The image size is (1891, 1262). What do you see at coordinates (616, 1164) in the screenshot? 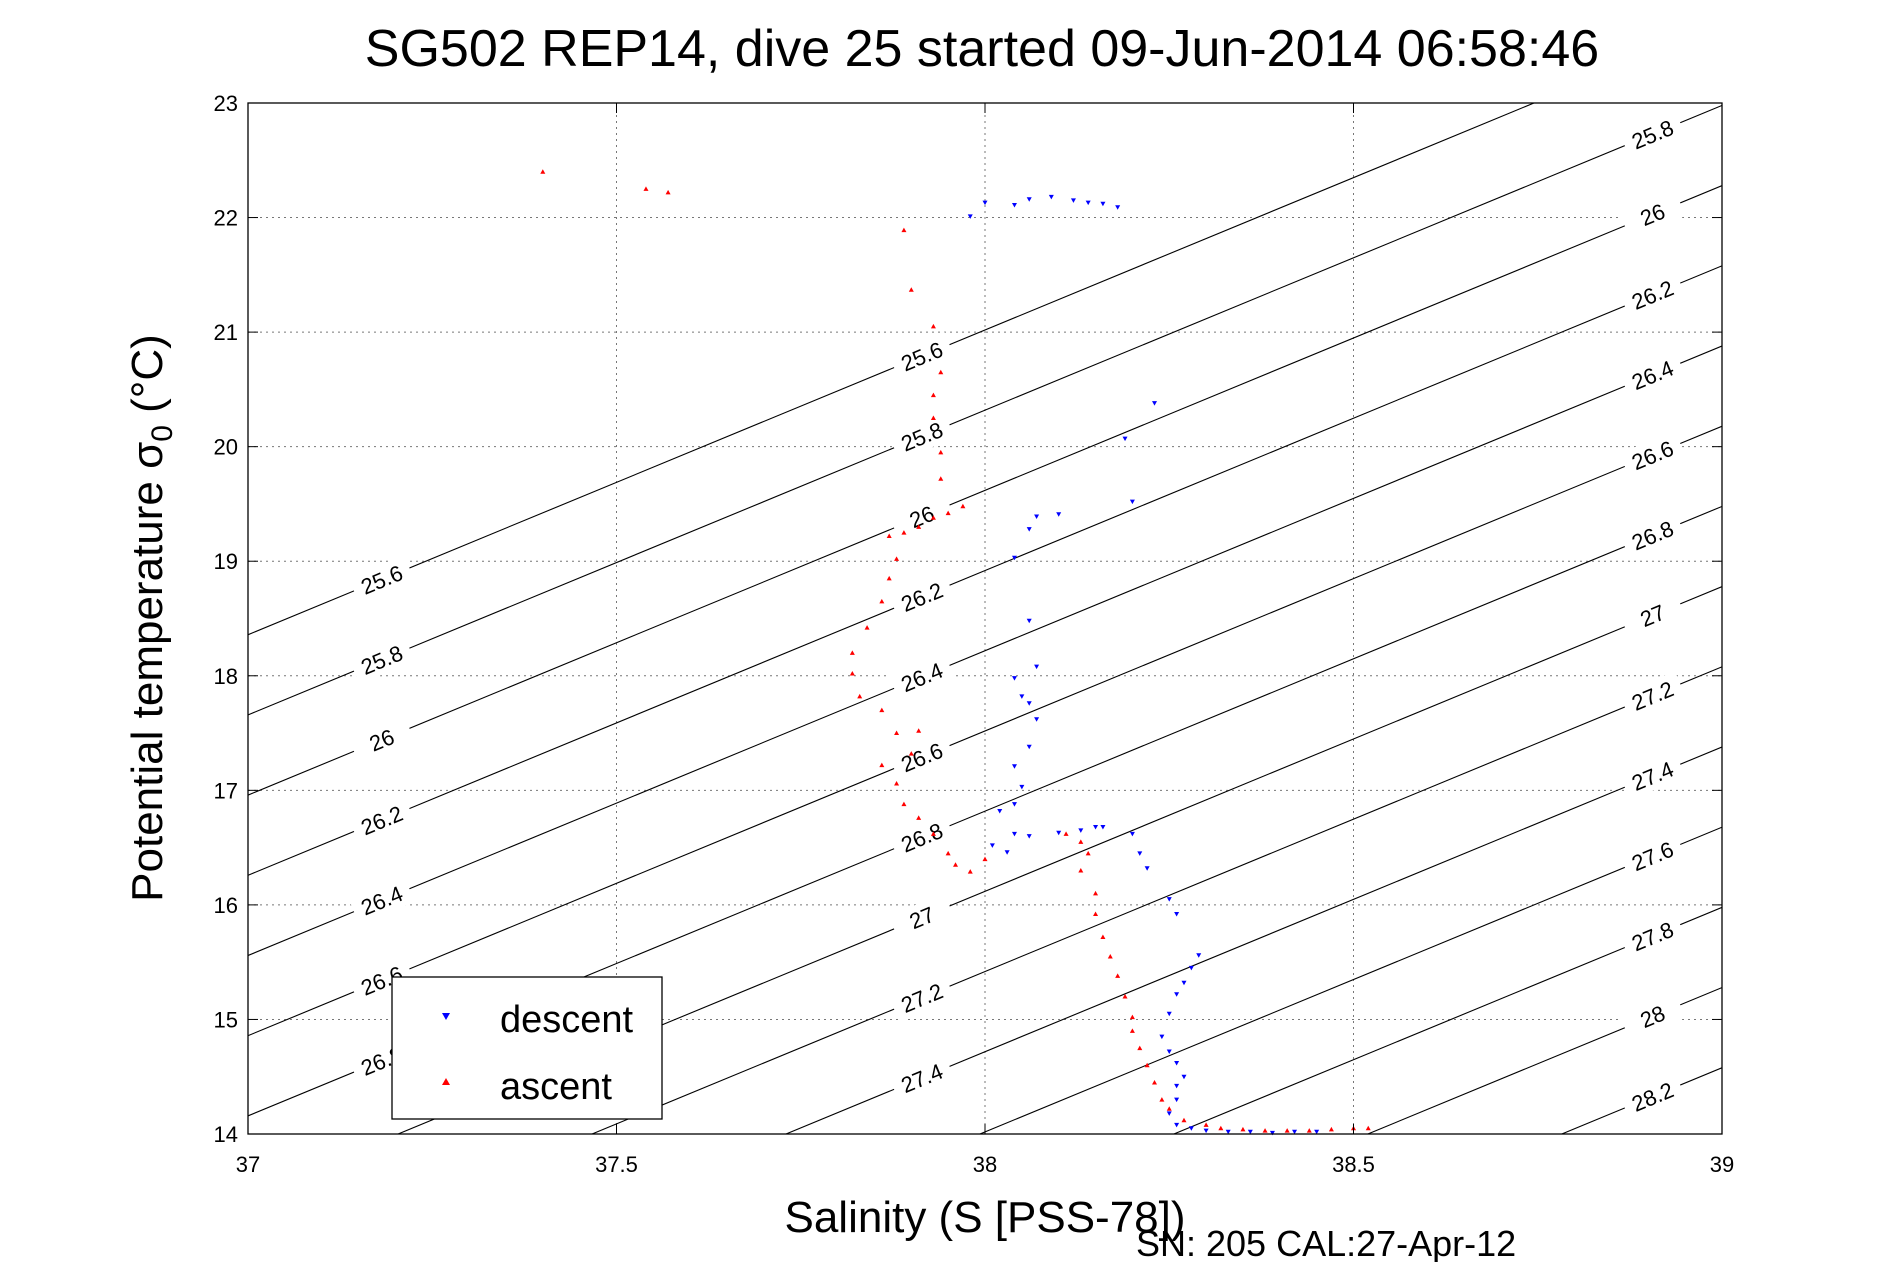
I see `x-tick-label: 37.5` at bounding box center [616, 1164].